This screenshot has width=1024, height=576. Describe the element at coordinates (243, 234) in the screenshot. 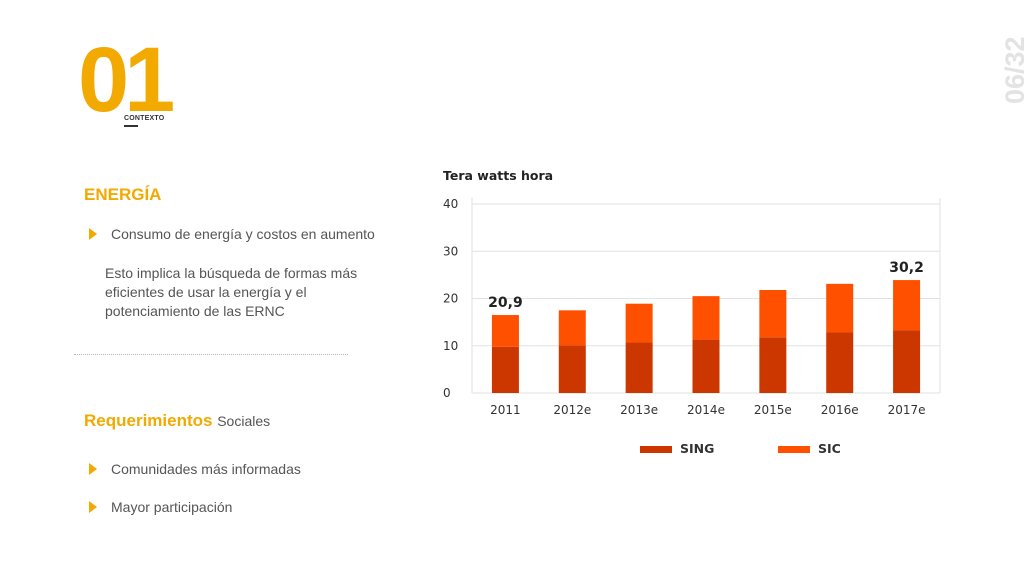

I see `energia-bullet-text: Consumo de energía y costos en aumento` at that location.